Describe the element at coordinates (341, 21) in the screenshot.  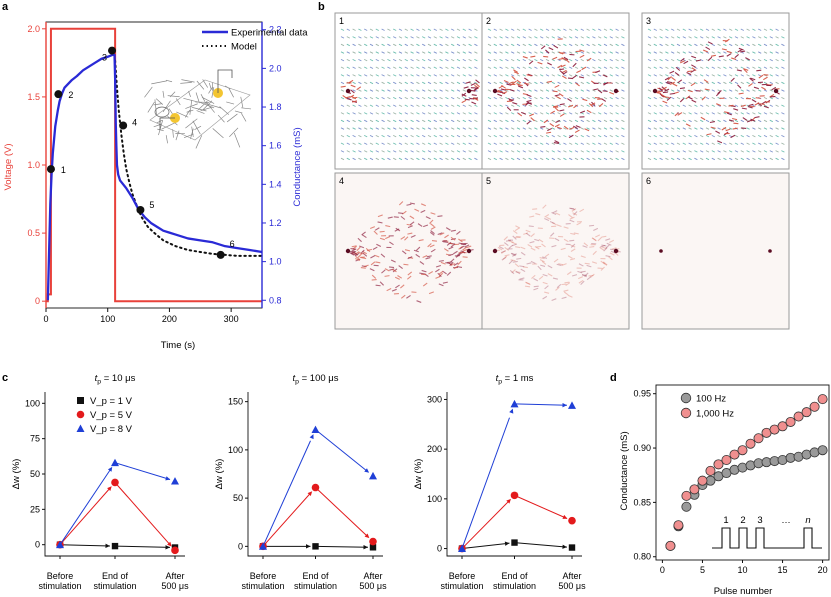
I see `heatmap-label-1: 1` at that location.